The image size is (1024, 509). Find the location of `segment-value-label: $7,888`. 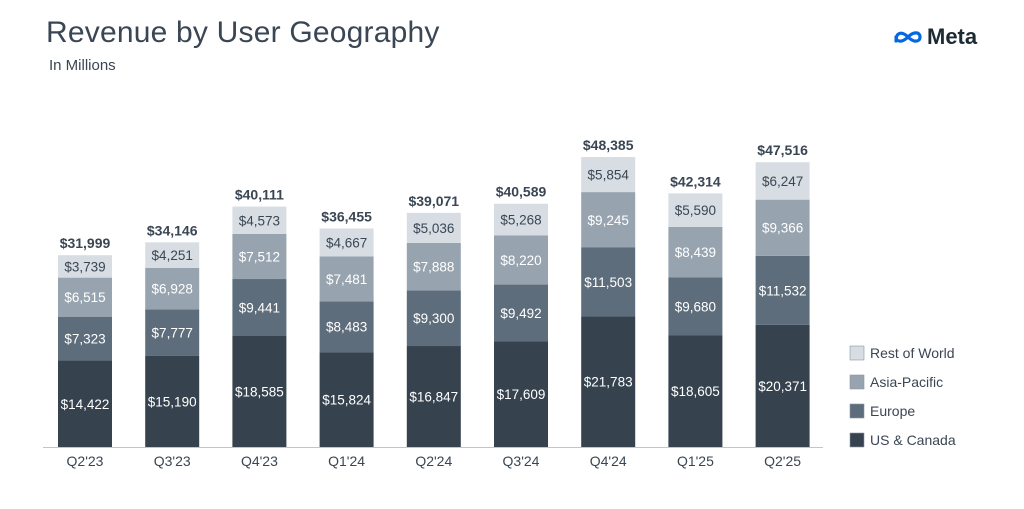

segment-value-label: $7,888 is located at coordinates (433, 267).